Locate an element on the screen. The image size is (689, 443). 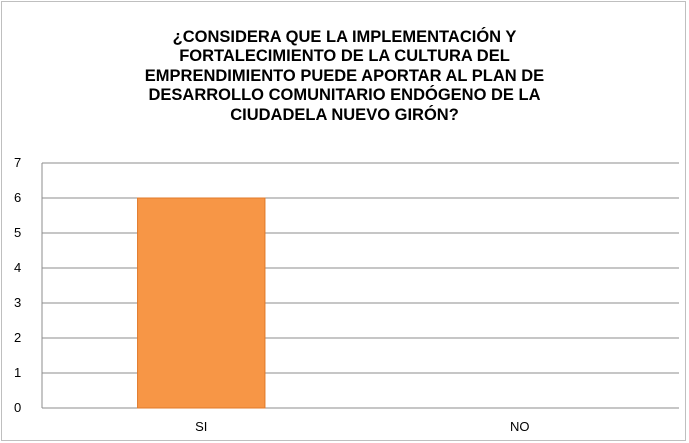
bar-si is located at coordinates (201, 303).